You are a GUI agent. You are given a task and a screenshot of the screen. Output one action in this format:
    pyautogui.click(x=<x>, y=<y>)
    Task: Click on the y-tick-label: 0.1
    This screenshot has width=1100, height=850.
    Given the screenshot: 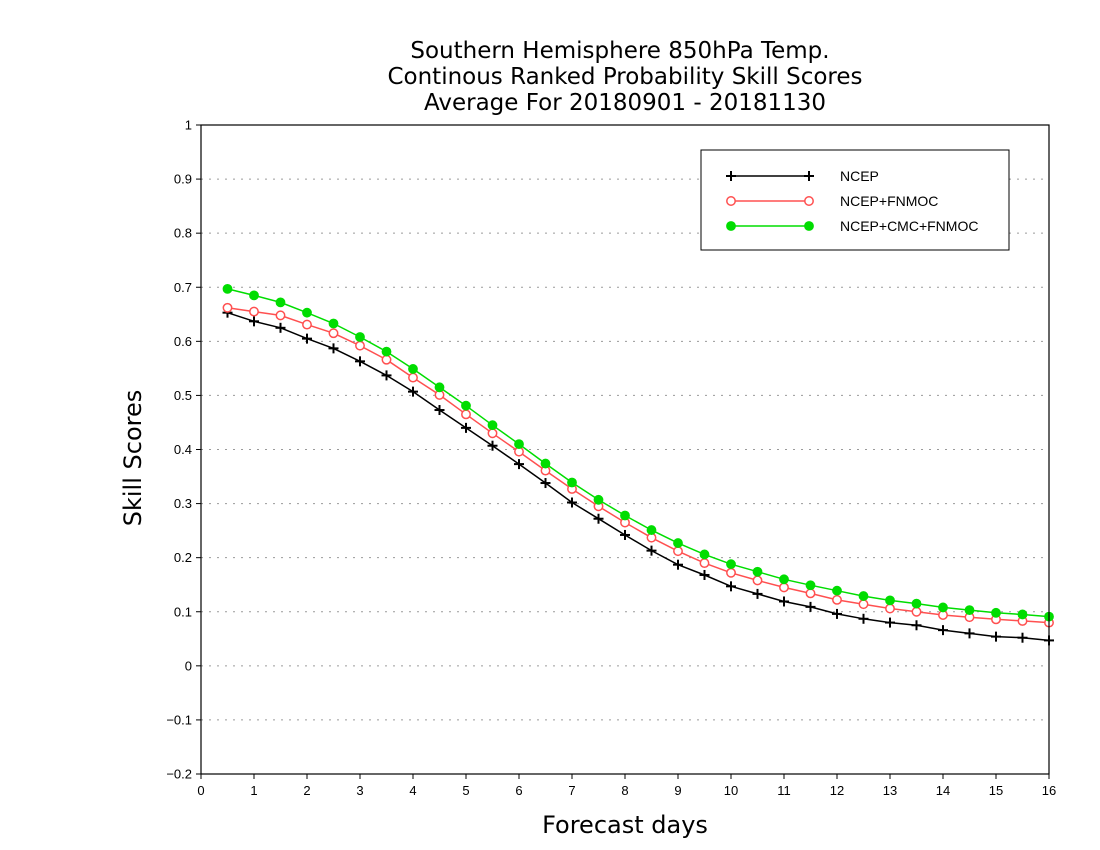 What is the action you would take?
    pyautogui.click(x=183, y=611)
    